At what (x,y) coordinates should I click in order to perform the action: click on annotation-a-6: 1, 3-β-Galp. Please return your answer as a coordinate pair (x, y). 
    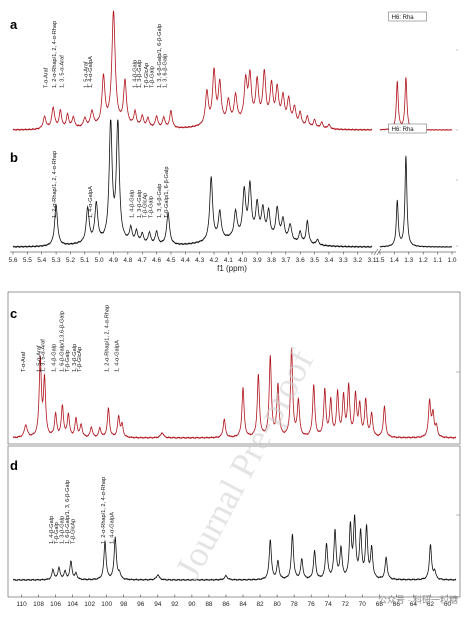
    Looking at the image, I should click on (140, 74).